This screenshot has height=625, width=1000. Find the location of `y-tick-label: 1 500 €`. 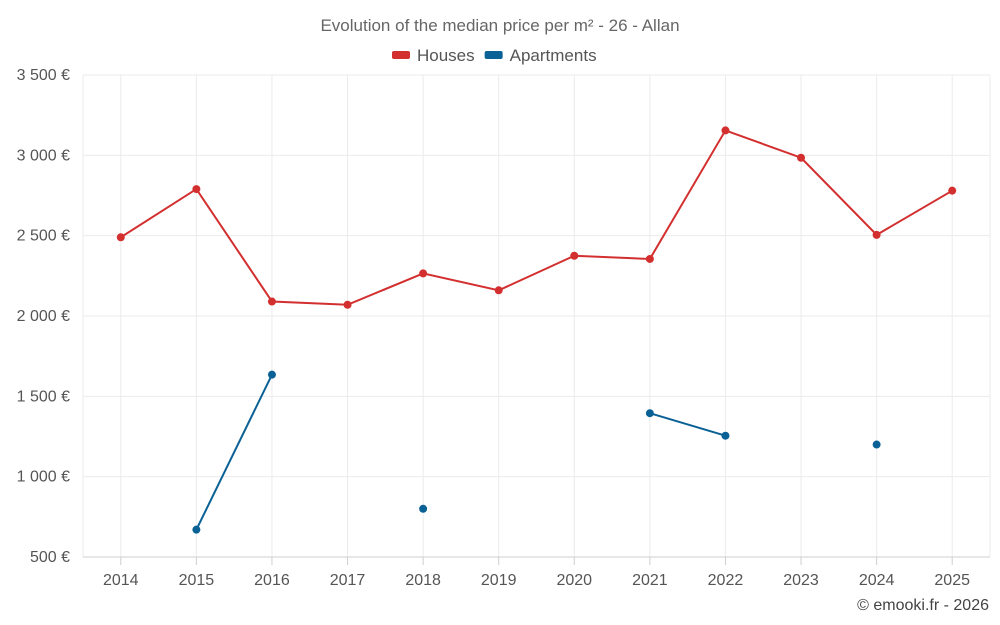

y-tick-label: 1 500 € is located at coordinates (43, 396).